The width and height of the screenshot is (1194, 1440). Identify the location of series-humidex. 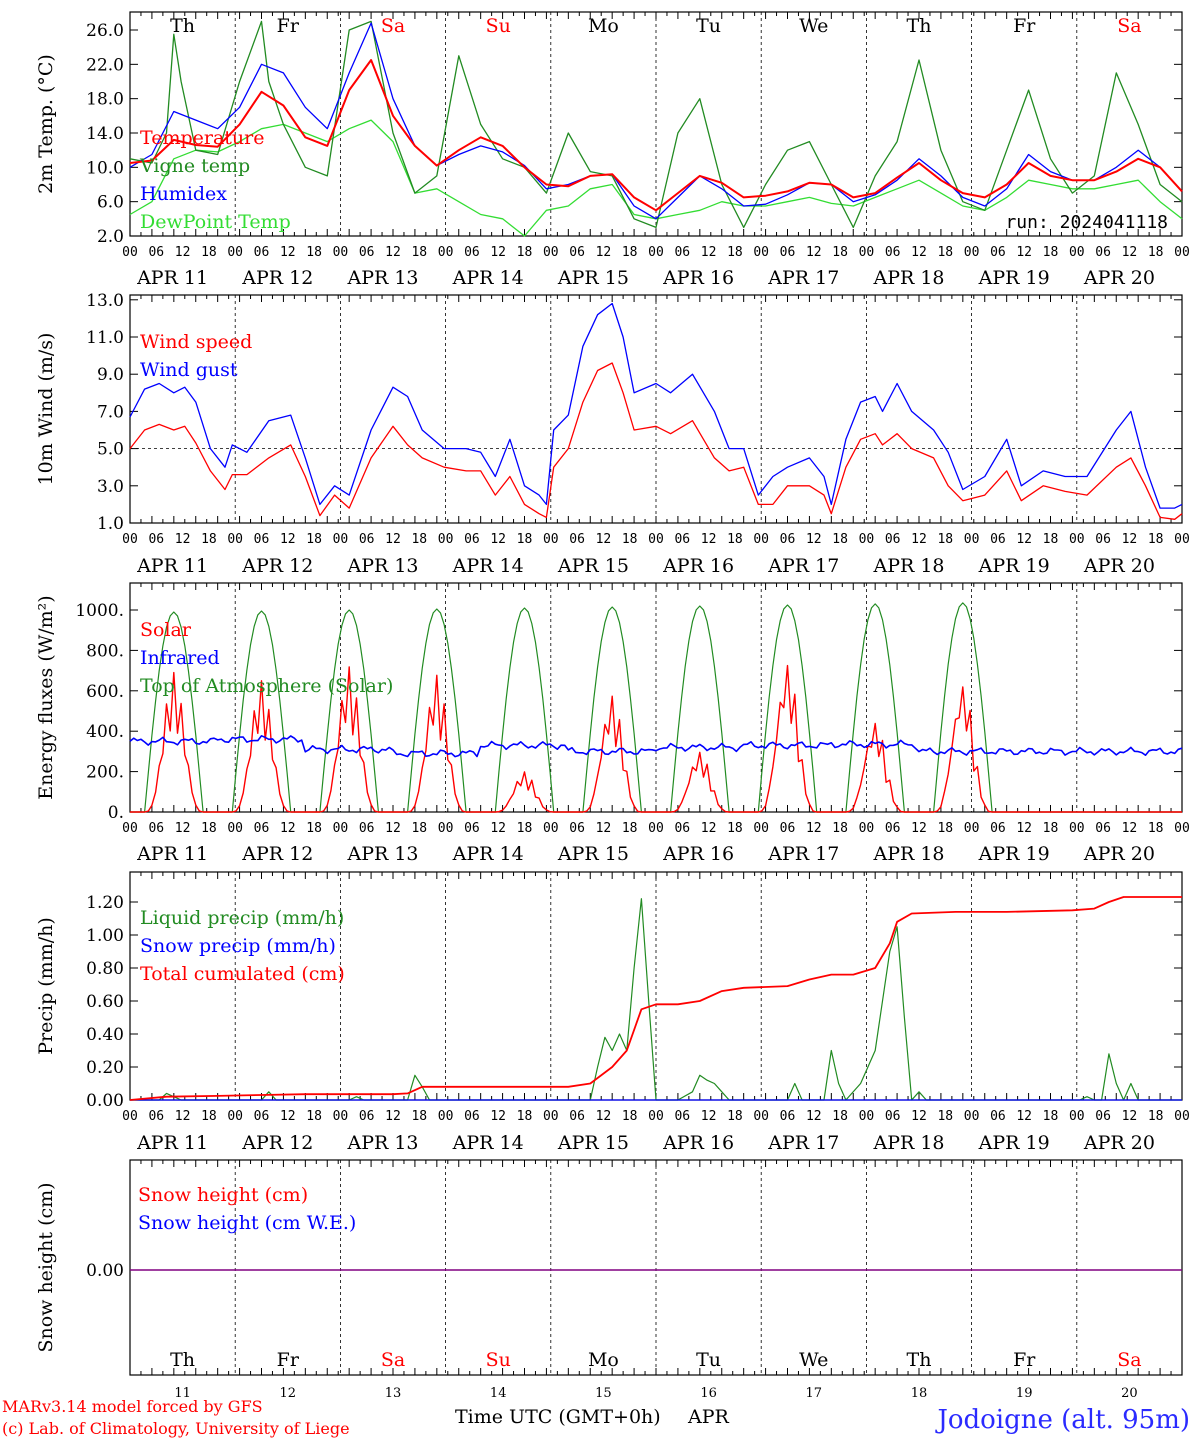
(656, 121).